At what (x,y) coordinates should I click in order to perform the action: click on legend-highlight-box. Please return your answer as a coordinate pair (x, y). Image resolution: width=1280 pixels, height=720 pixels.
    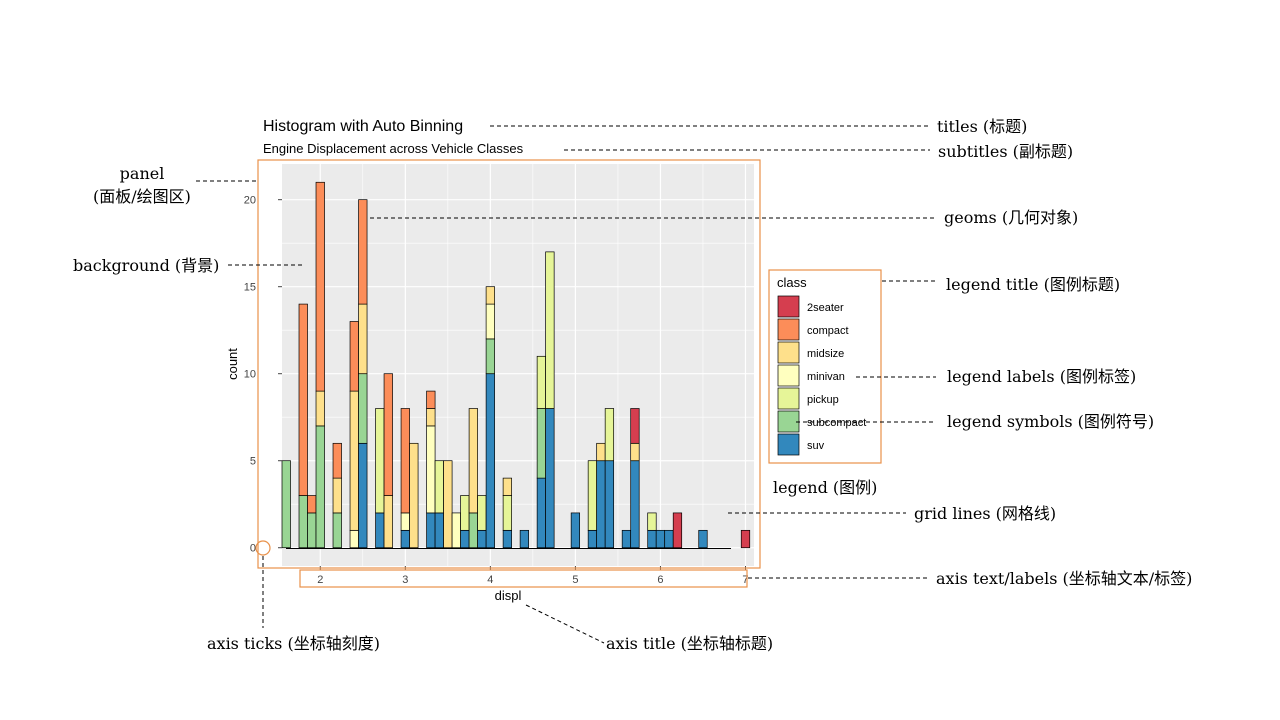
    Looking at the image, I should click on (825, 366).